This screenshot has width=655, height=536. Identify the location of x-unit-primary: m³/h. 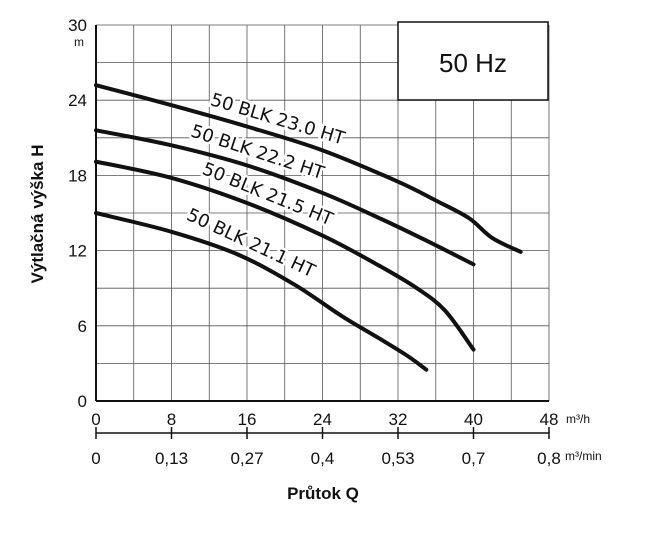
(578, 419).